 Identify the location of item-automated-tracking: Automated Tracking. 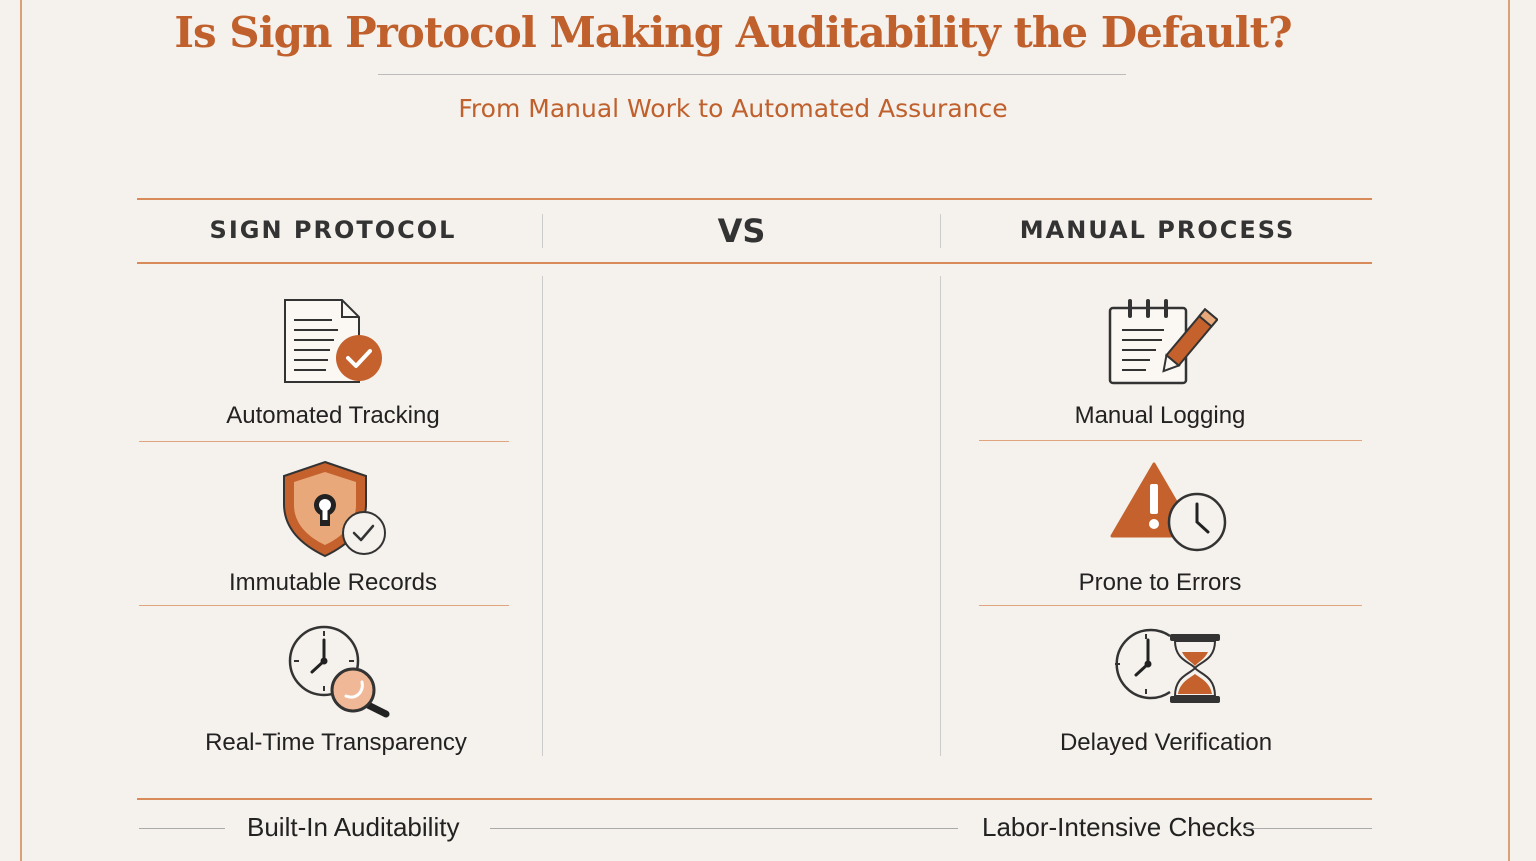
(333, 415).